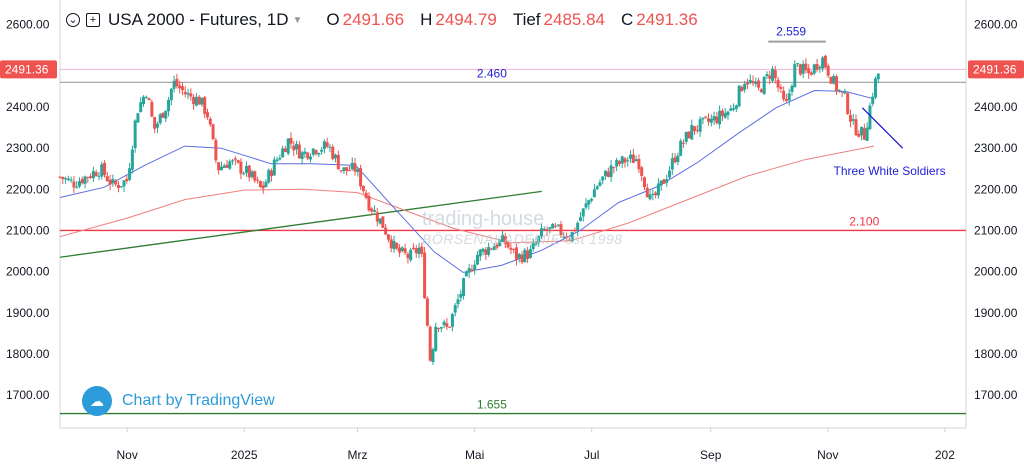 Image resolution: width=1024 pixels, height=466 pixels. Describe the element at coordinates (93, 20) in the screenshot. I see `plus-square-icon: +` at that location.